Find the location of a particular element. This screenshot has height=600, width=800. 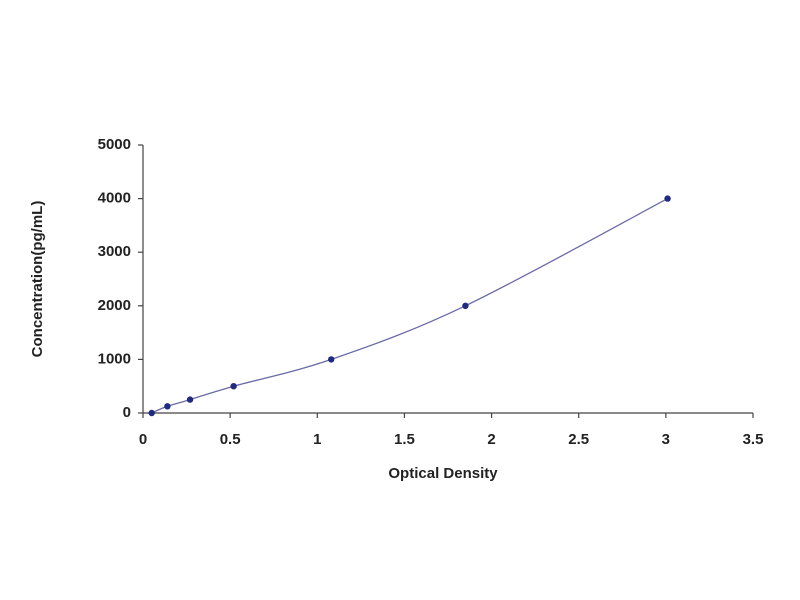

y-tick-label: 4000 is located at coordinates (114, 198).